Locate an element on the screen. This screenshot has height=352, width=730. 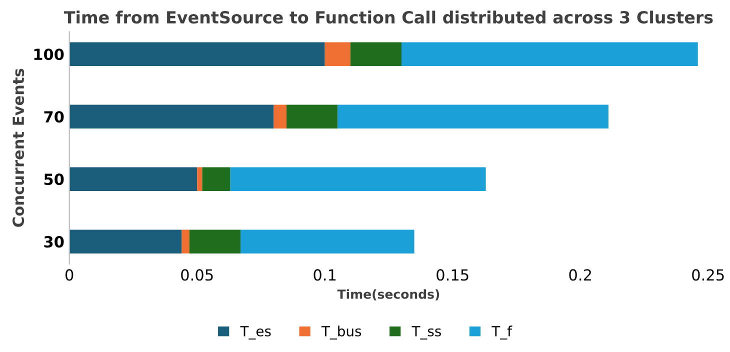
y-tick-label: 30 is located at coordinates (54, 242).